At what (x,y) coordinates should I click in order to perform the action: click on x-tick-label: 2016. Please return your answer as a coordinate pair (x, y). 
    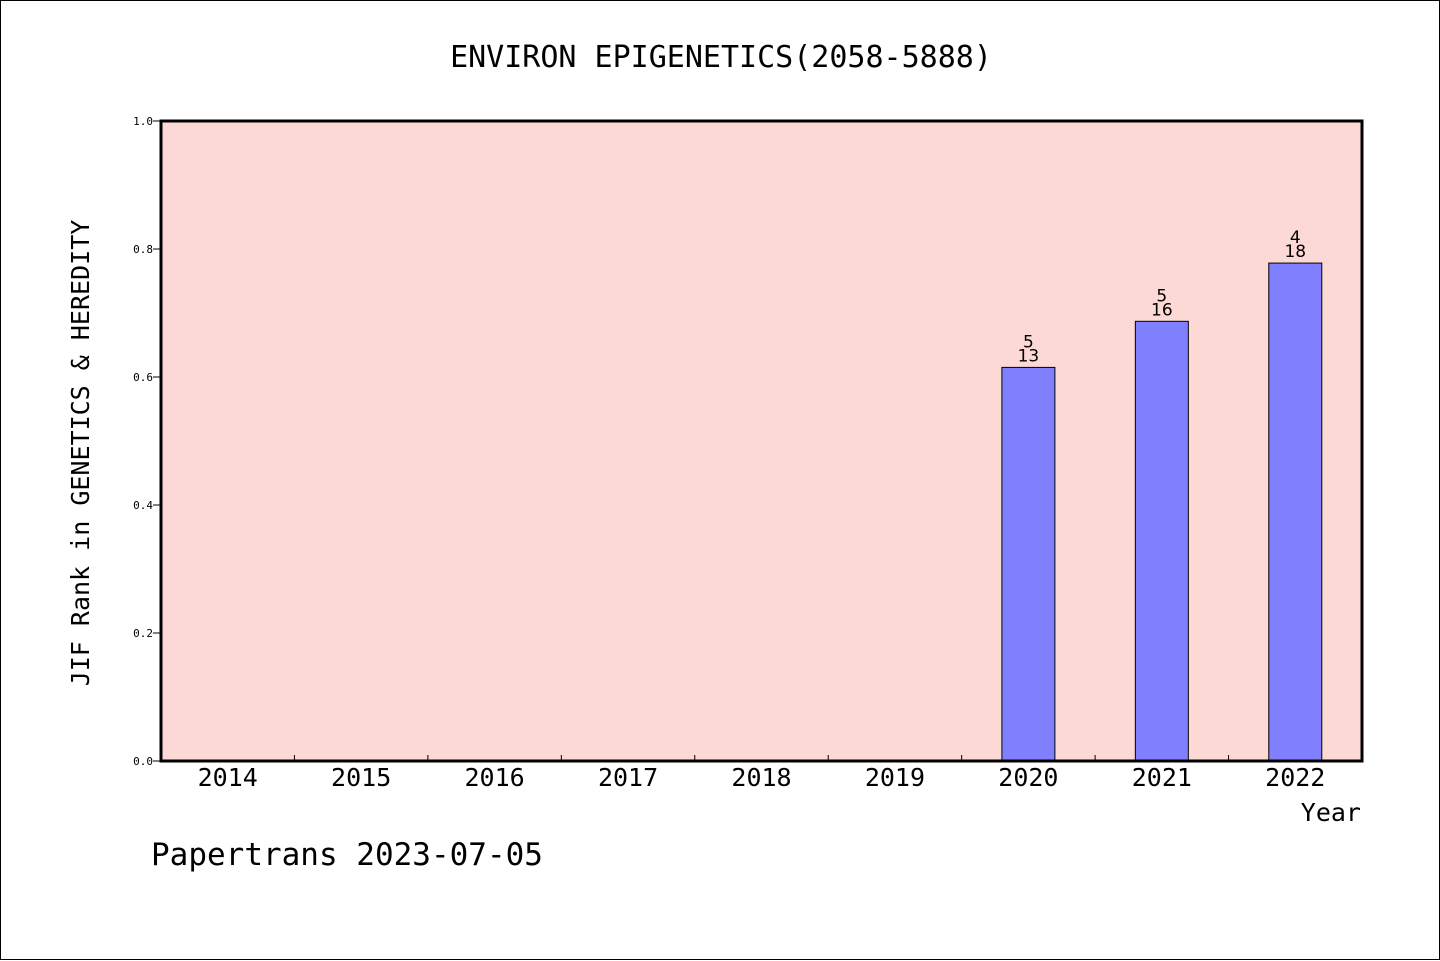
    Looking at the image, I should click on (495, 777).